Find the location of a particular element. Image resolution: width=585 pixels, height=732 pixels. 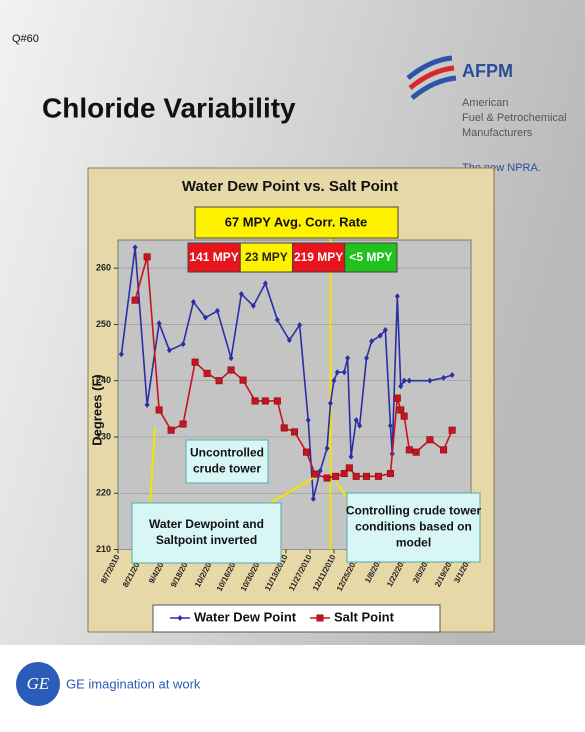

legend-label: Water Dew Point is located at coordinates (245, 616).